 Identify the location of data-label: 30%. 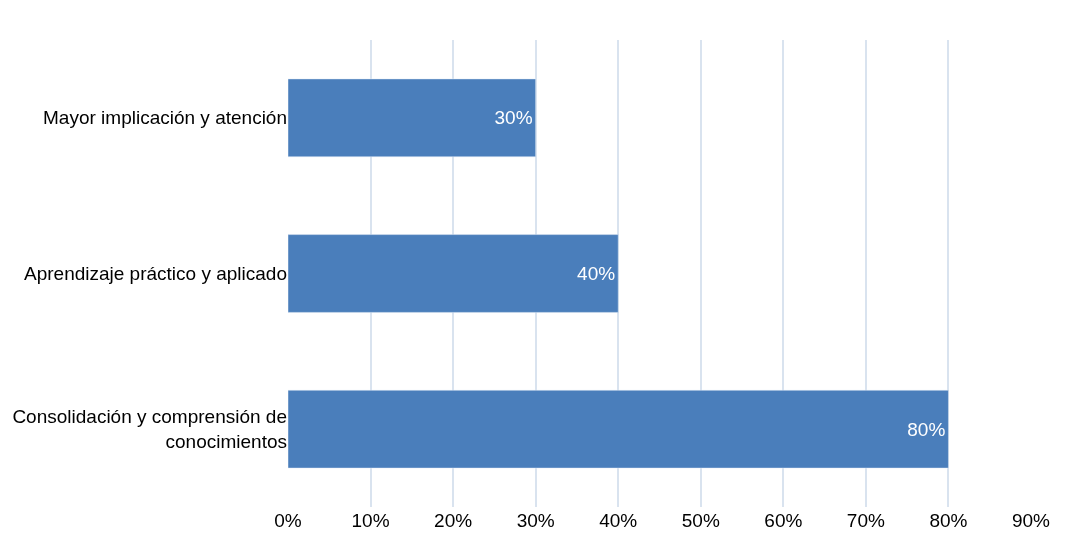
(513, 118).